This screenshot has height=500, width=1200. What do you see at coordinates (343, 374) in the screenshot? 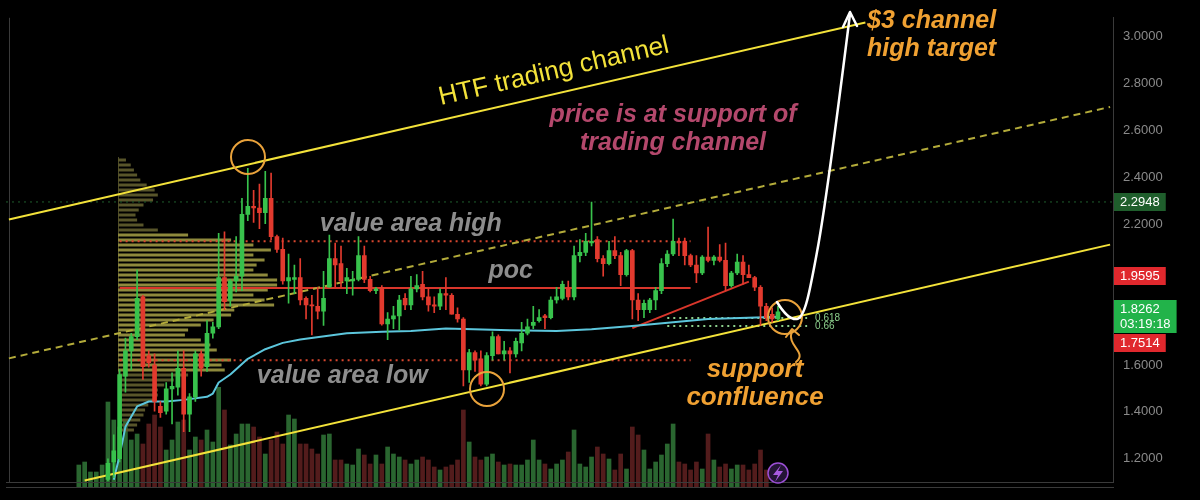
I see `series-label: value area low` at bounding box center [343, 374].